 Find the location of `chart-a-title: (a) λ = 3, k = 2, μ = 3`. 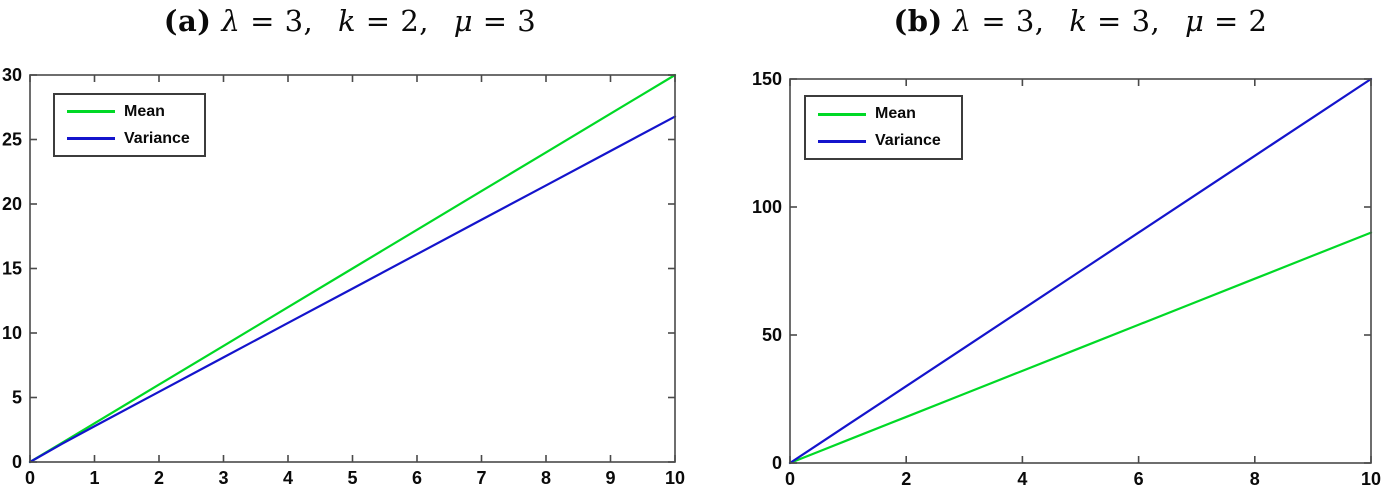

chart-a-title: (a) λ = 3, k = 2, μ = 3 is located at coordinates (350, 21).